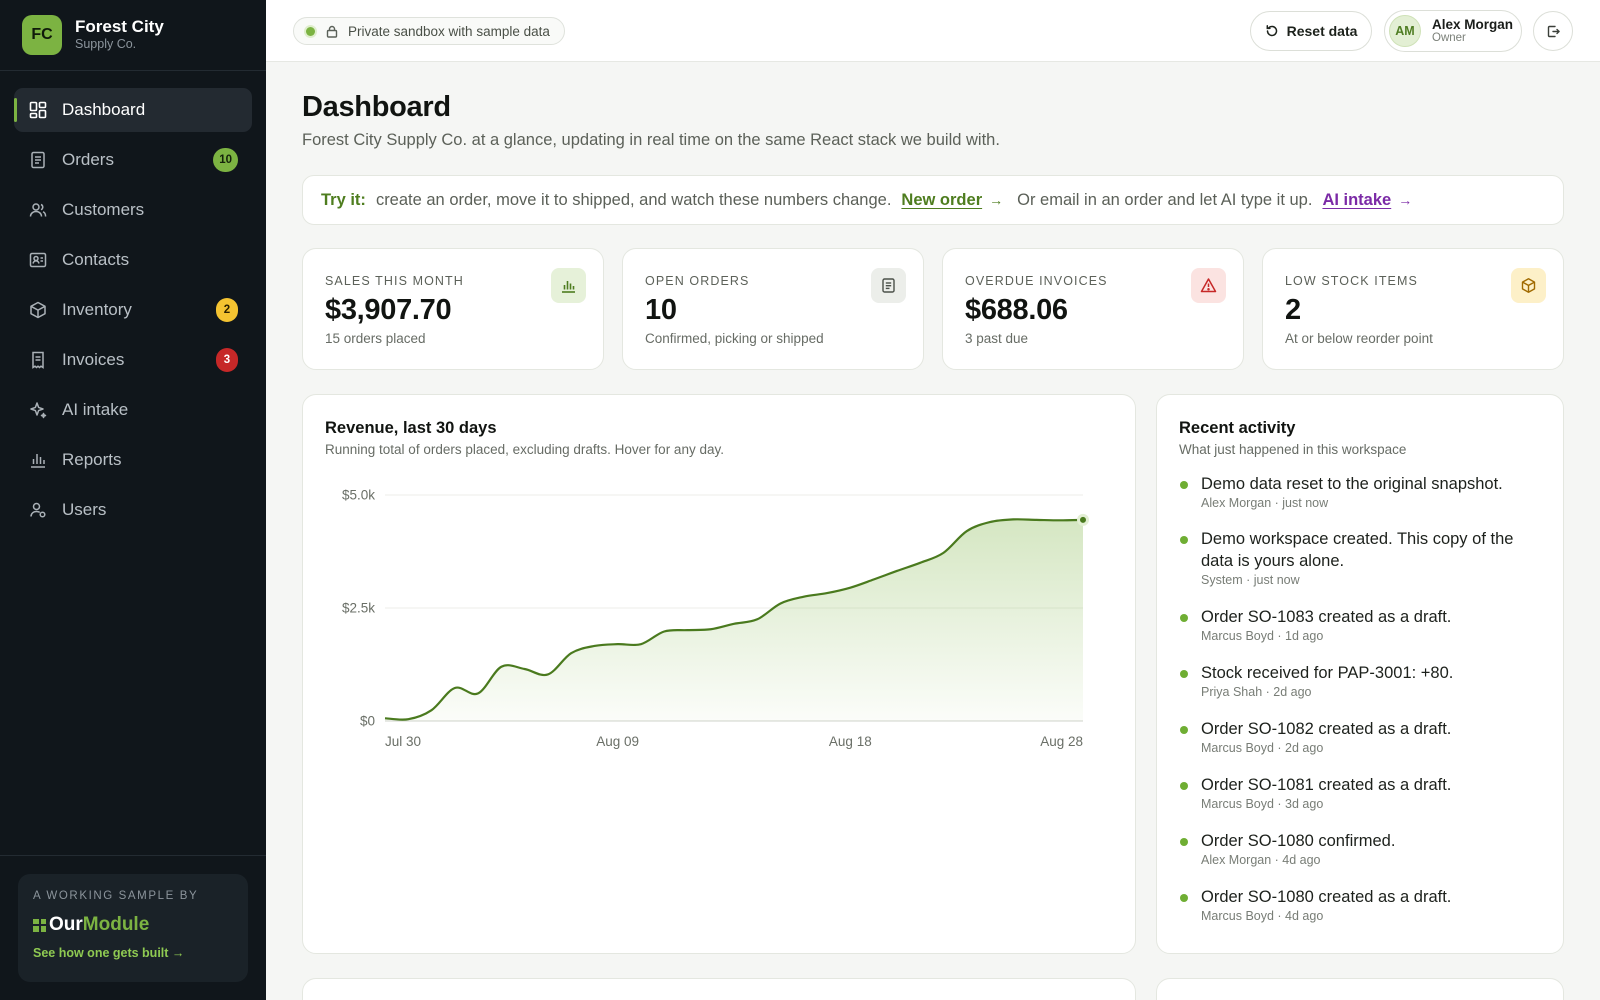 The image size is (1600, 1000). Describe the element at coordinates (133, 460) in the screenshot. I see `sidebar-item-reports: Reports` at that location.